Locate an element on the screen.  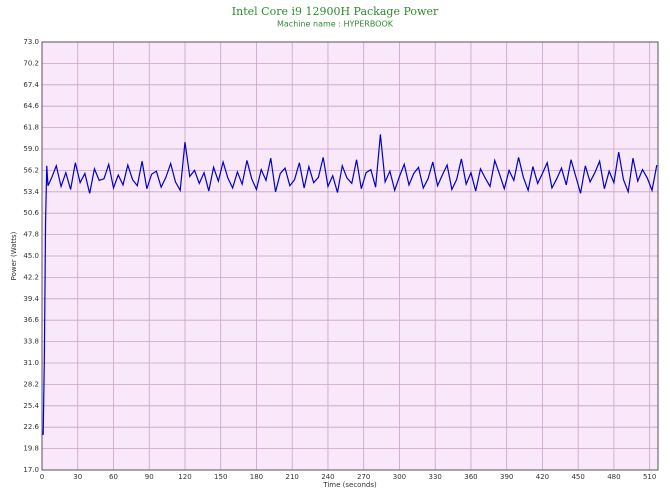
x-tick-label: 180 is located at coordinates (256, 477).